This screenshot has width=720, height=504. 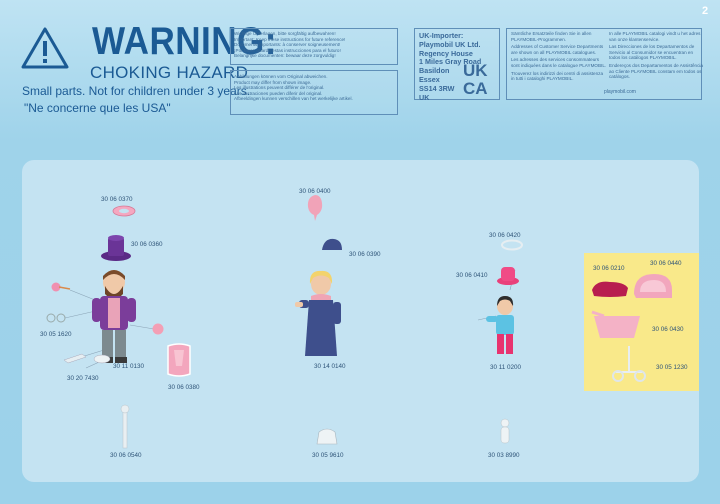 I want to click on importer-line: Regency House, so click(x=446, y=53).